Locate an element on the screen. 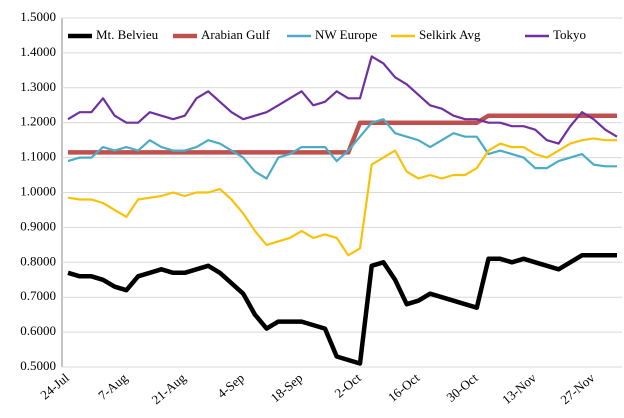 The height and width of the screenshot is (418, 624). y-tick-label: 0.8000 is located at coordinates (38, 260).